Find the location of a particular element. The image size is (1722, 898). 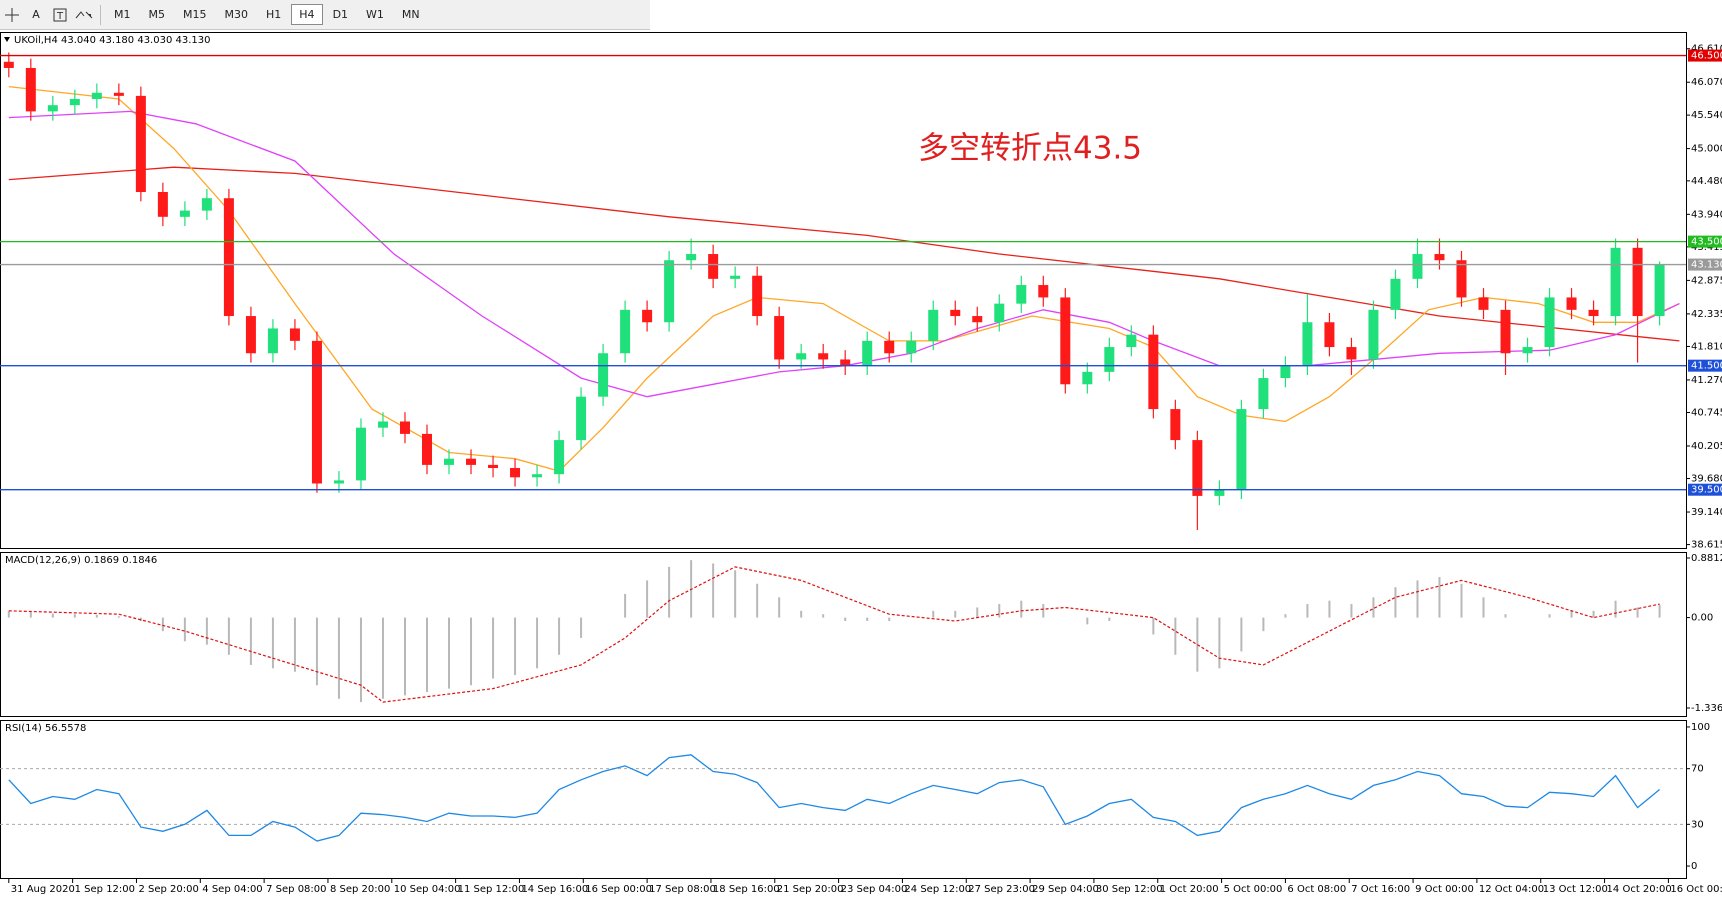

x-tick-label: 1 Oct 20:00 is located at coordinates (1189, 889).